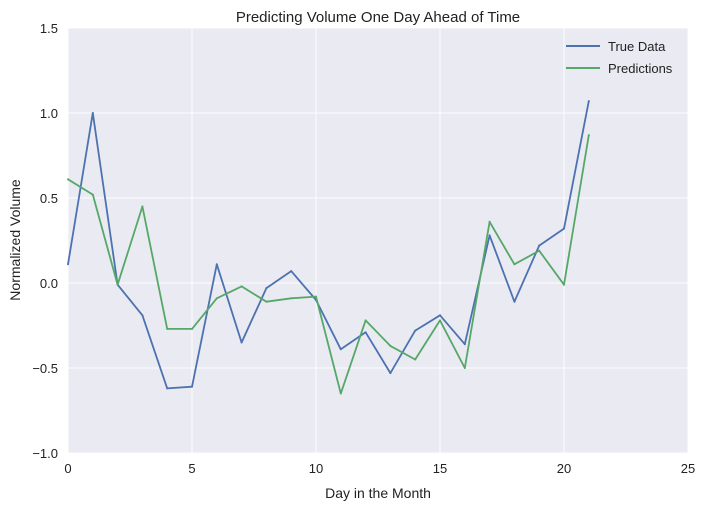 This screenshot has width=705, height=514. Describe the element at coordinates (45, 368) in the screenshot. I see `y-tick-label: −0.5` at that location.